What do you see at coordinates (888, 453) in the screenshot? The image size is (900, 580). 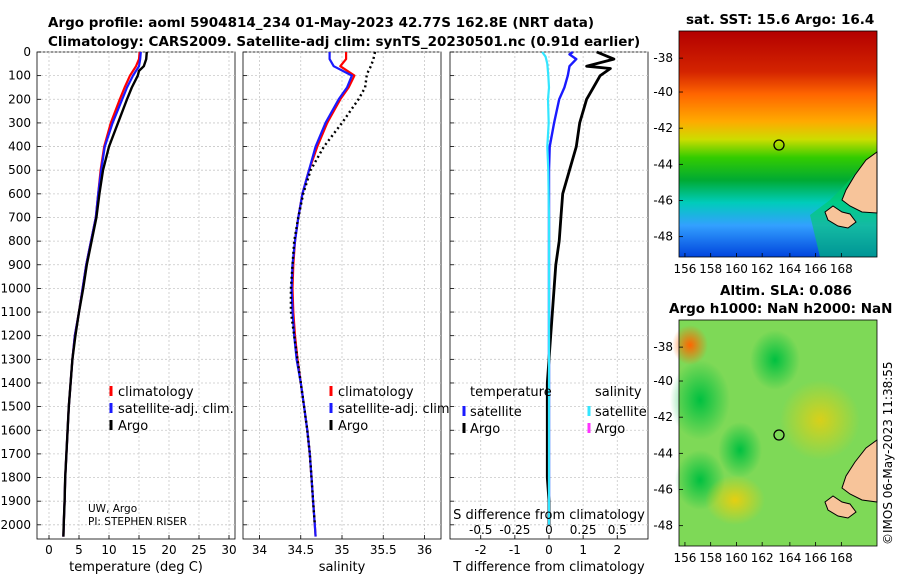 I see `credit-stamp: ©IMOS 06-May-2023 11:38:55` at bounding box center [888, 453].